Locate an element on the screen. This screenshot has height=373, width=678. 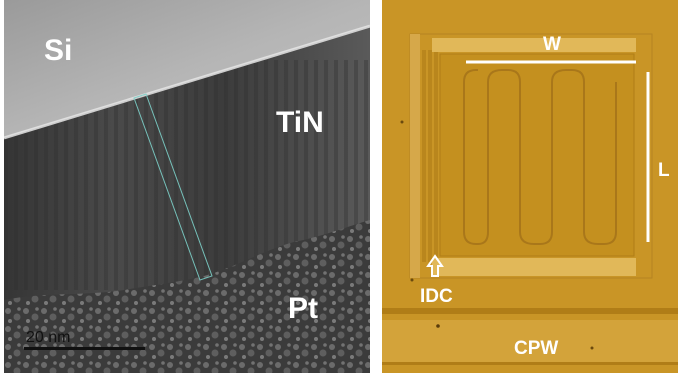
cpw-center is located at coordinates (530, 341).